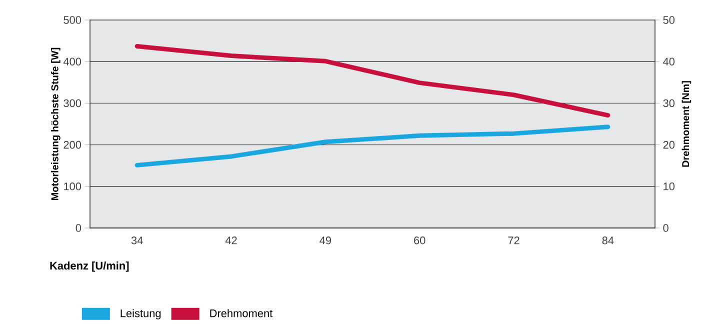  What do you see at coordinates (79, 228) in the screenshot?
I see `y-tick-label: 0` at bounding box center [79, 228].